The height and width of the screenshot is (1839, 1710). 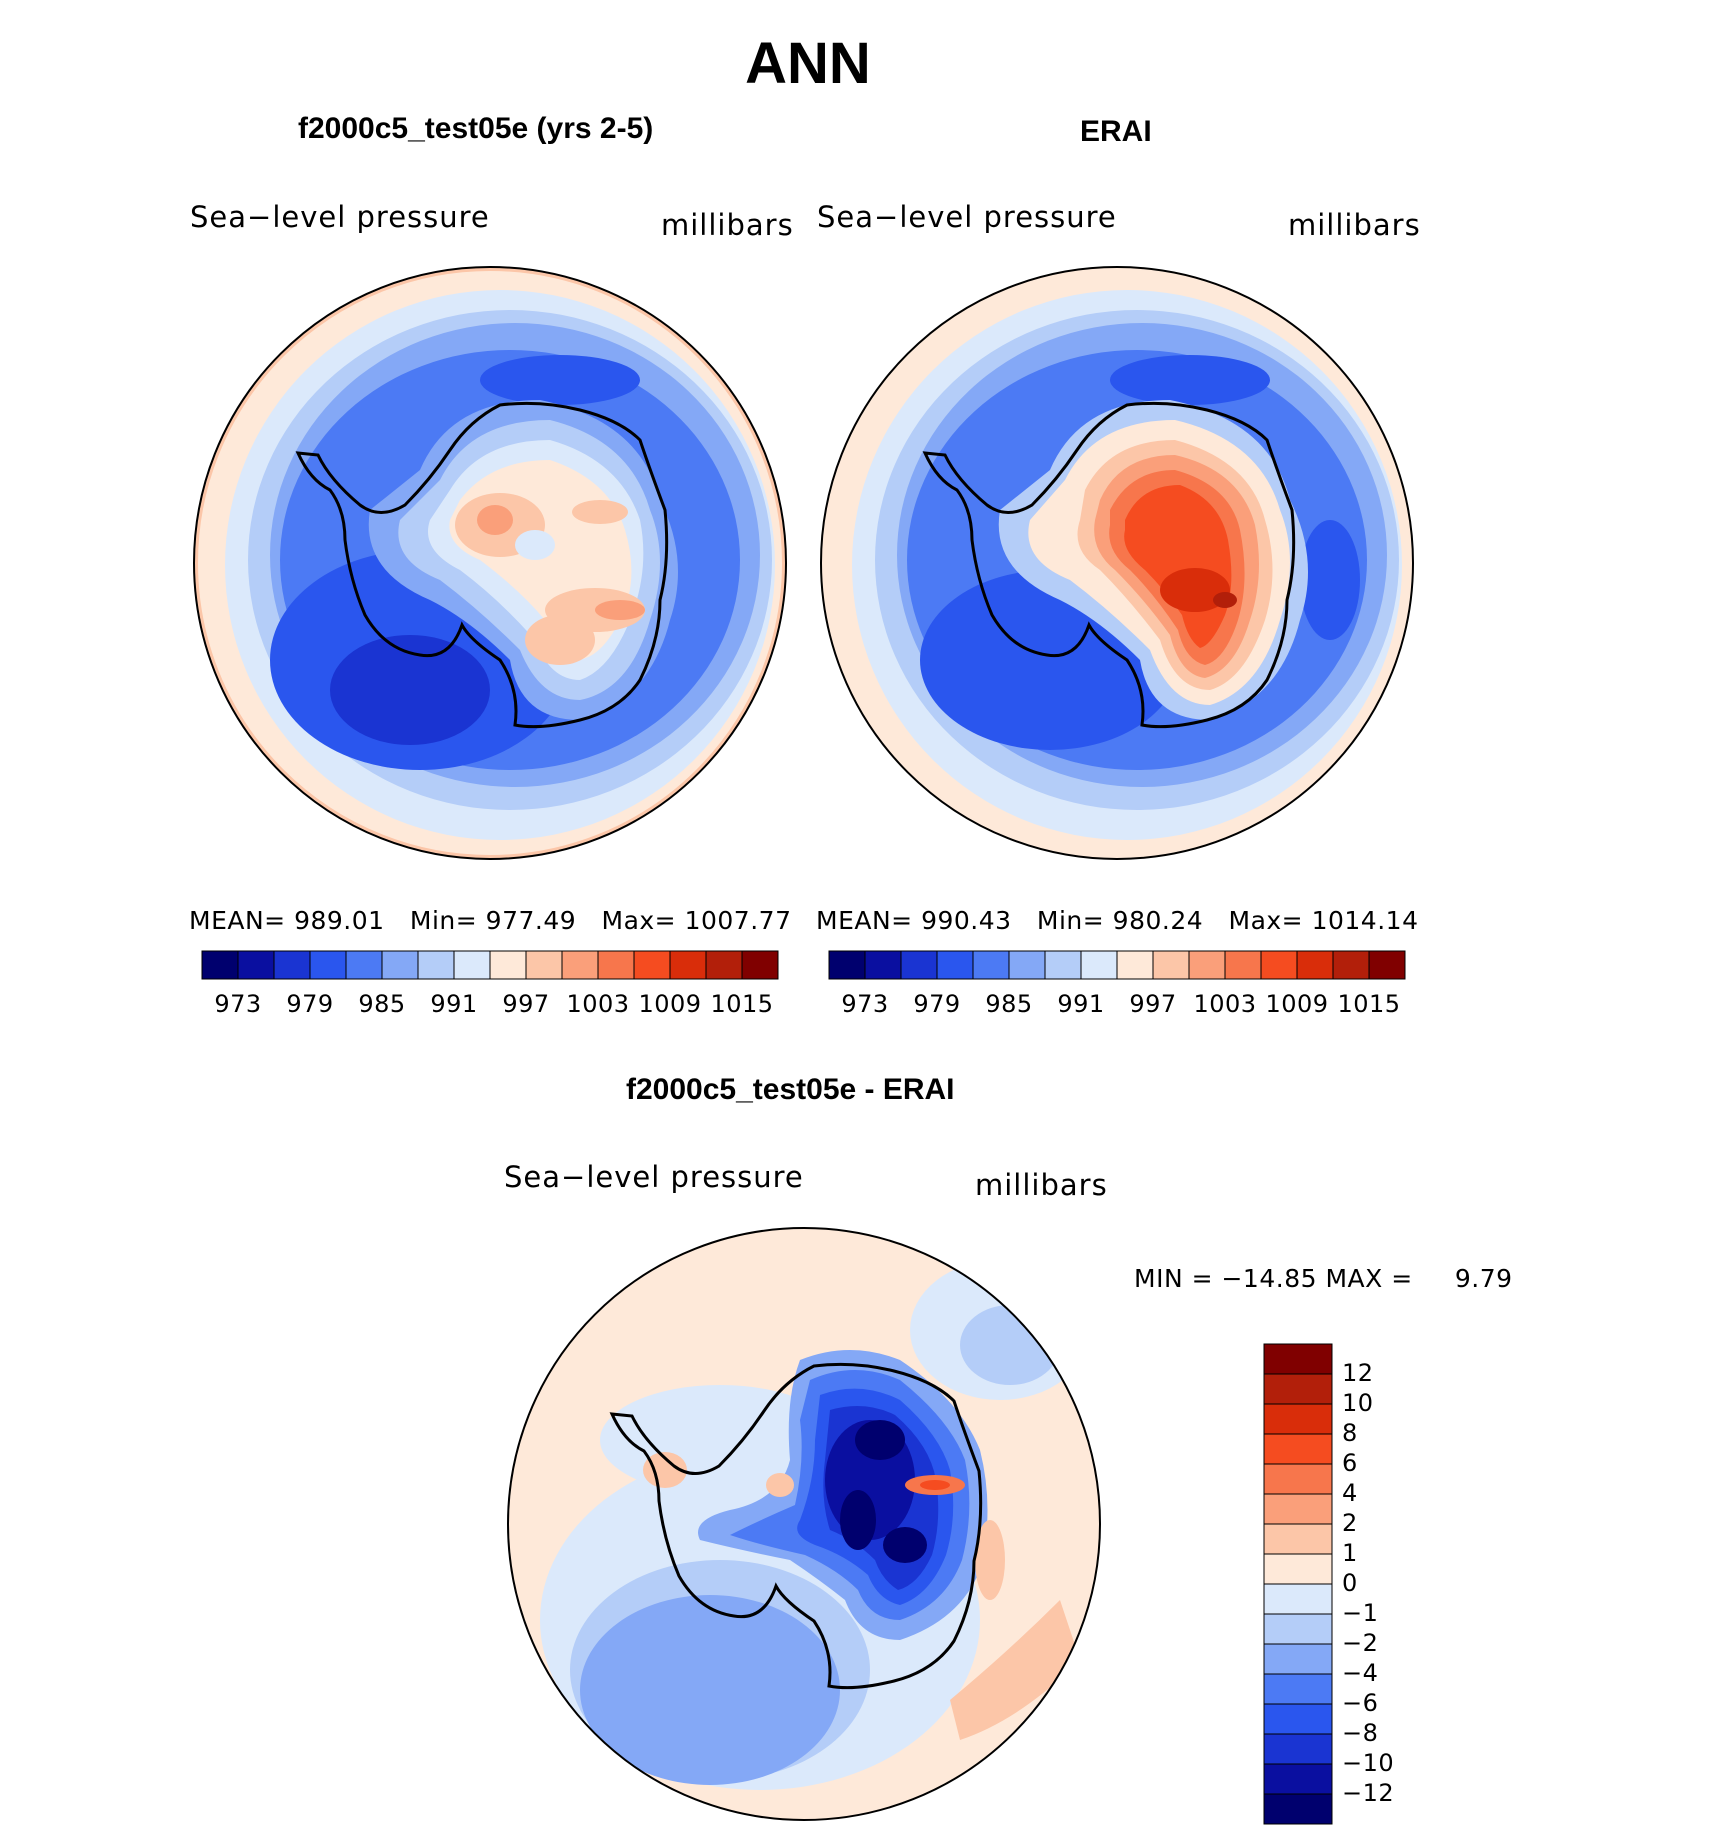 I want to click on diff-colorbar-tick-label: −12, so click(x=1368, y=1793).